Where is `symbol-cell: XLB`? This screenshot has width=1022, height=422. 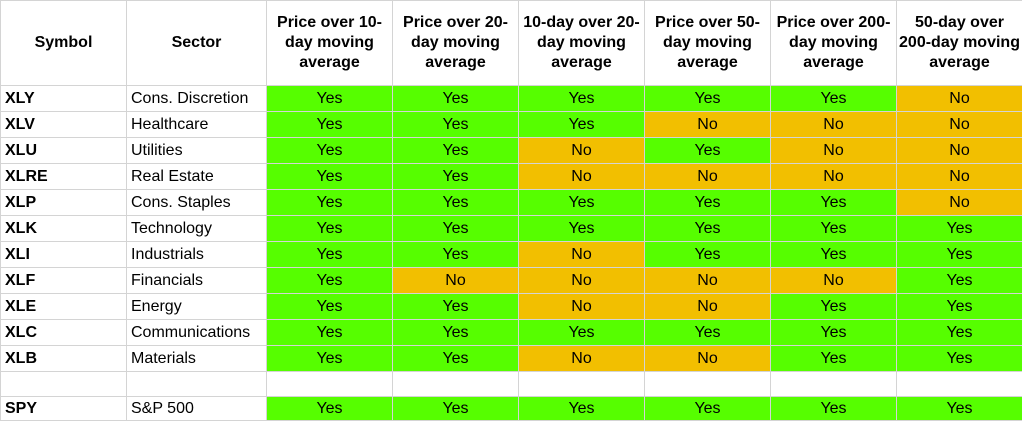
symbol-cell: XLB is located at coordinates (63, 358).